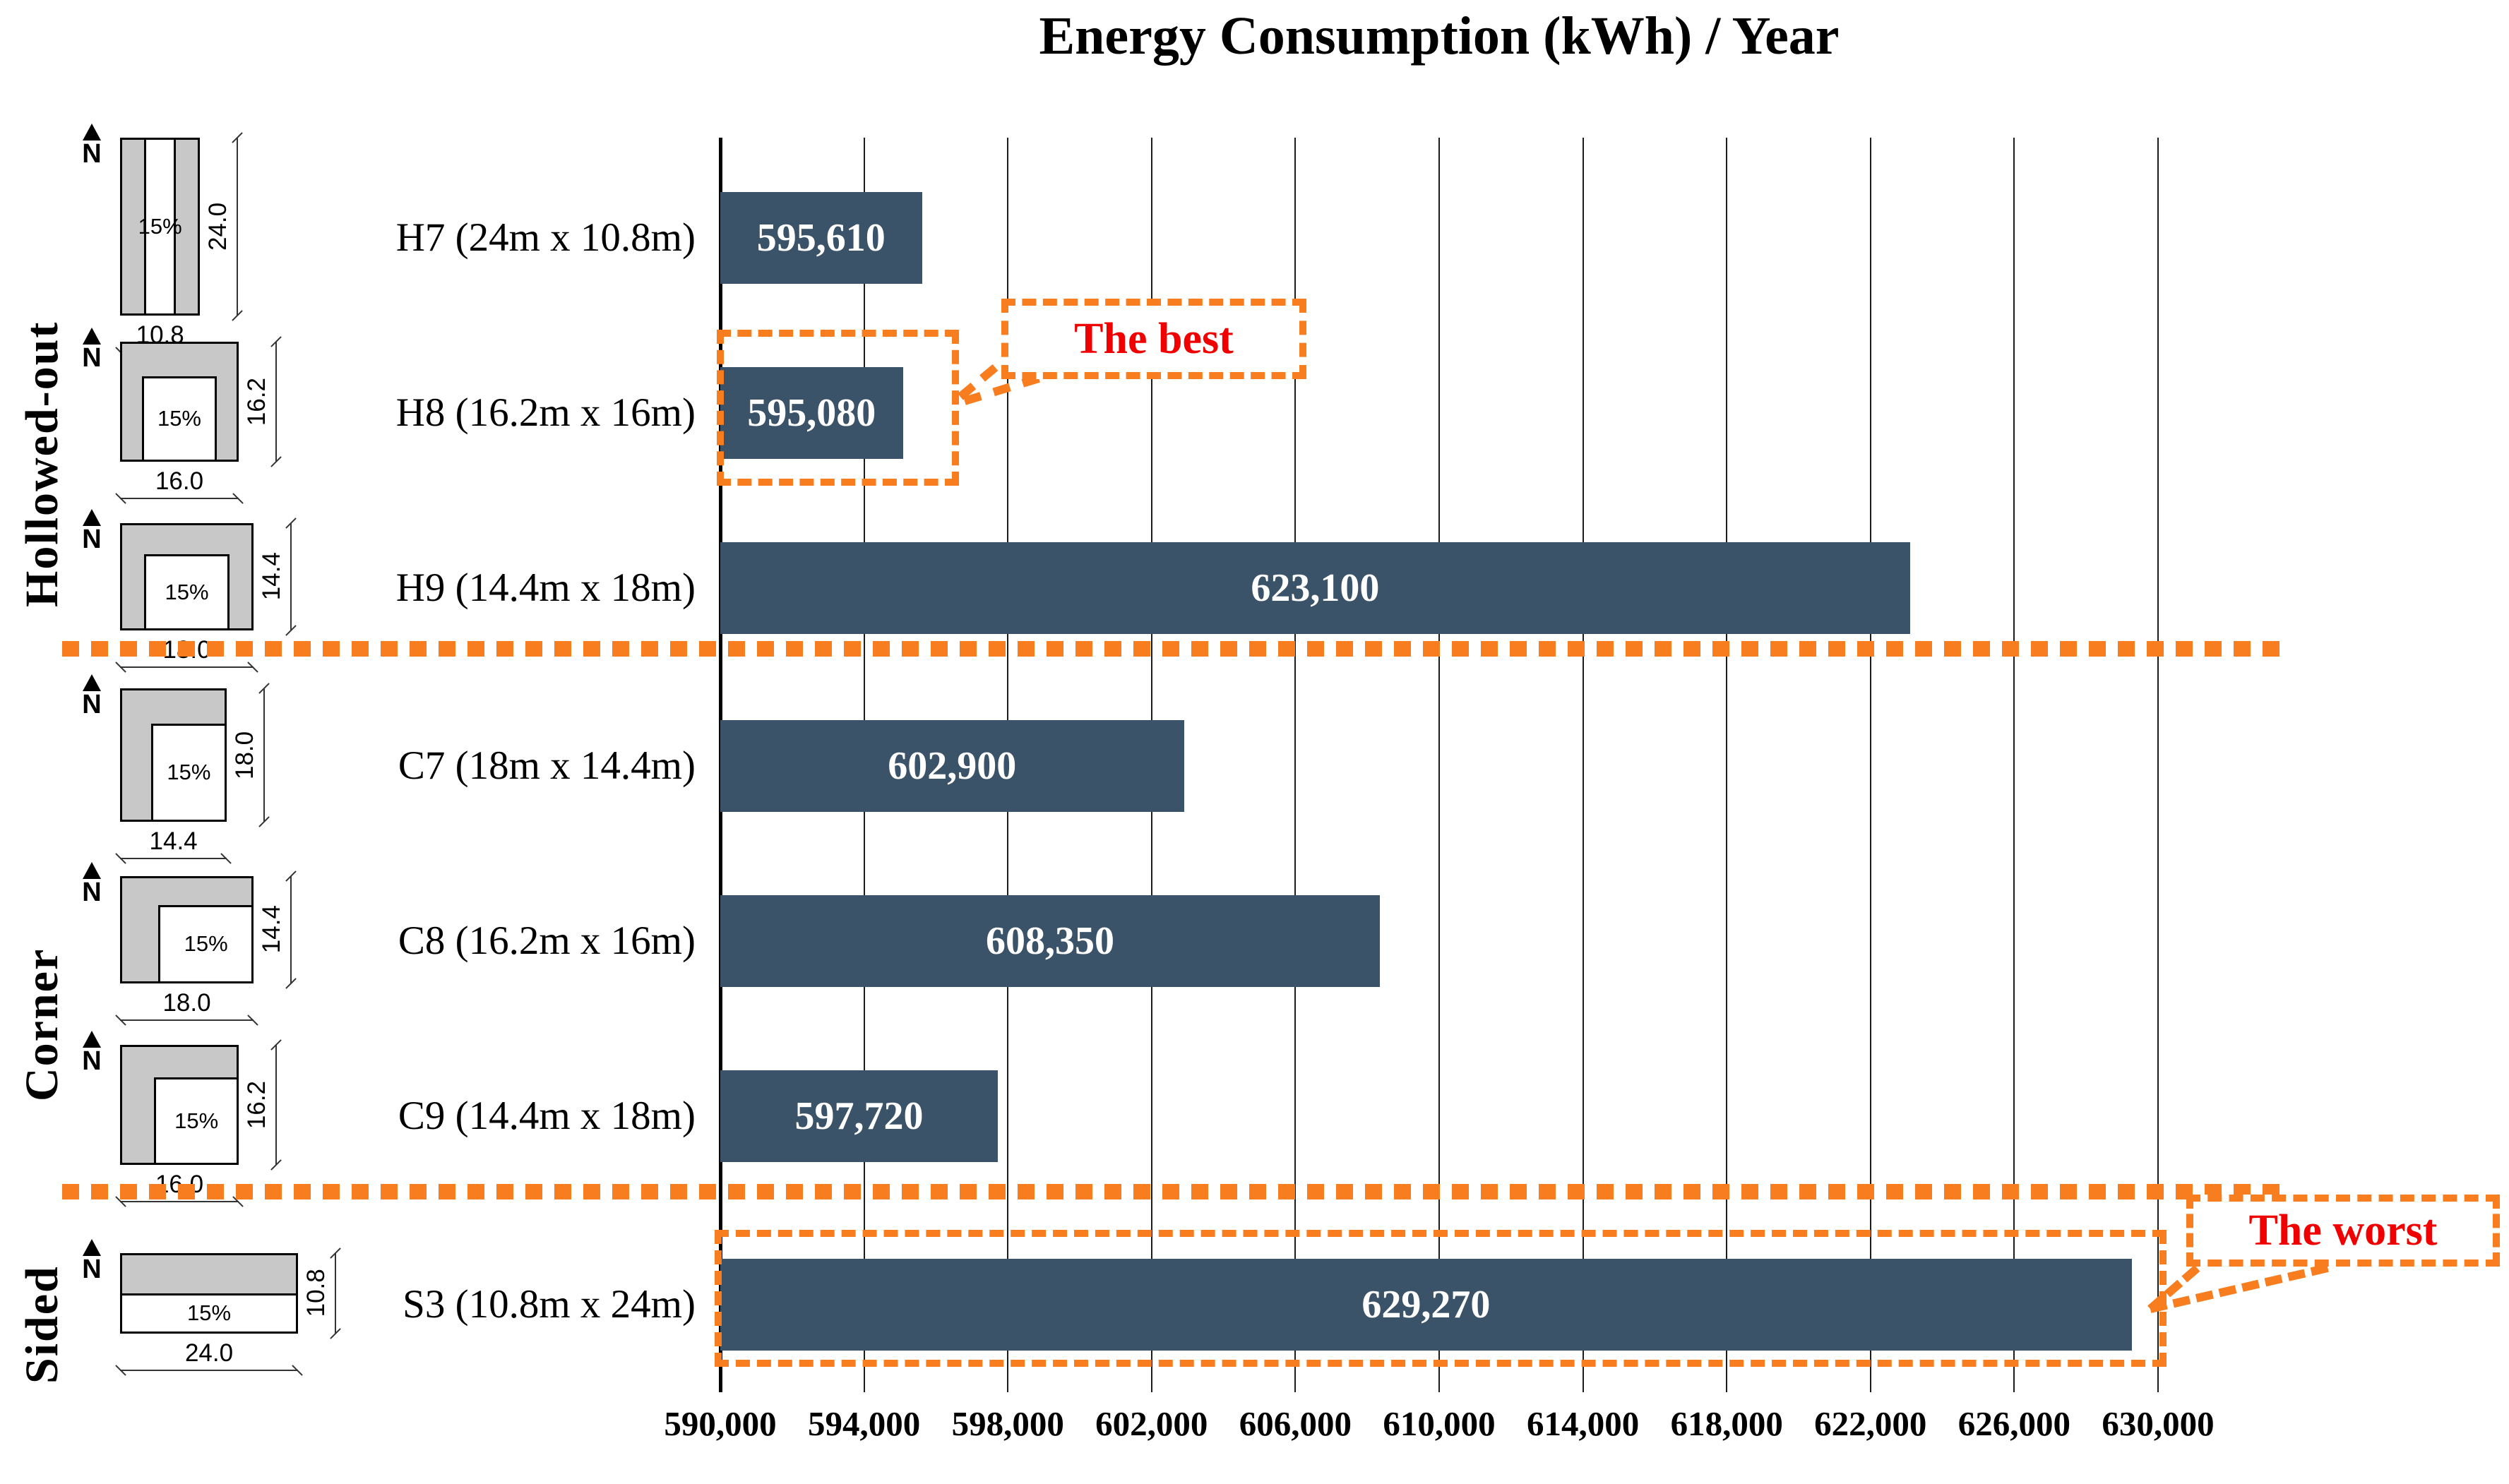 The width and height of the screenshot is (2509, 1484). What do you see at coordinates (1870, 765) in the screenshot?
I see `gridline-622,000` at bounding box center [1870, 765].